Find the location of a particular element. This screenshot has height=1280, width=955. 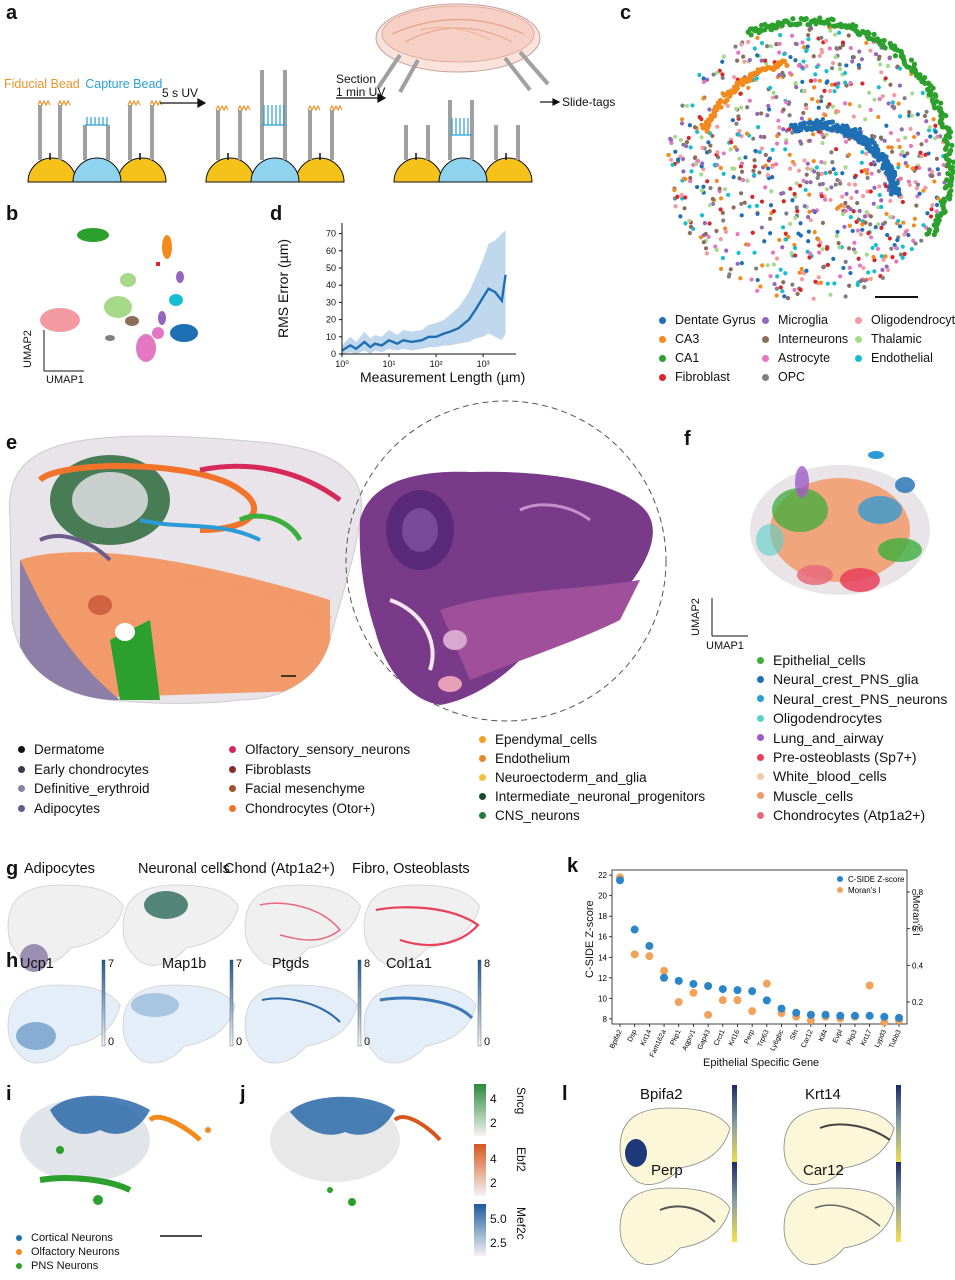

legend-label: C-SIDE Z-score is located at coordinates (876, 879).